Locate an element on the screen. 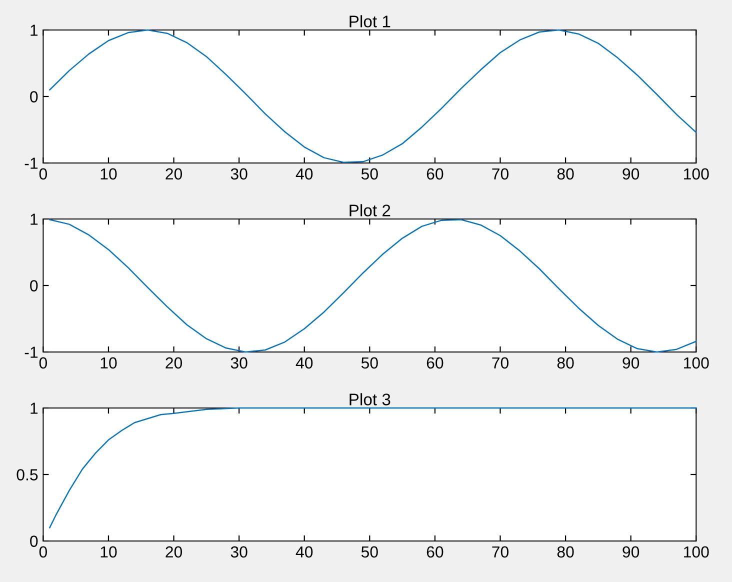 This screenshot has width=732, height=582. chart-title: Plot 1 is located at coordinates (370, 21).